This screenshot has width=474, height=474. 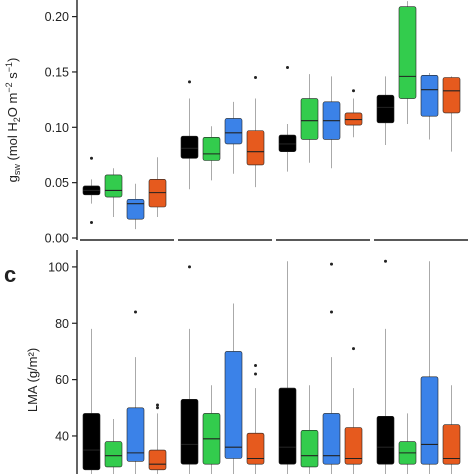 What do you see at coordinates (10, 274) in the screenshot?
I see `panel-label-c: c` at bounding box center [10, 274].